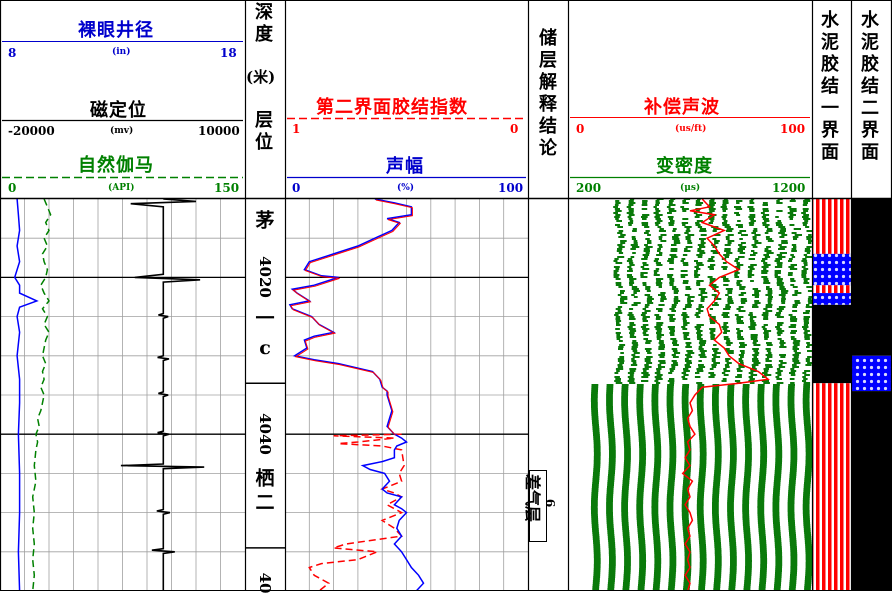  Describe the element at coordinates (122, 131) in the screenshot. I see `ccl-unit: (mv)` at that location.